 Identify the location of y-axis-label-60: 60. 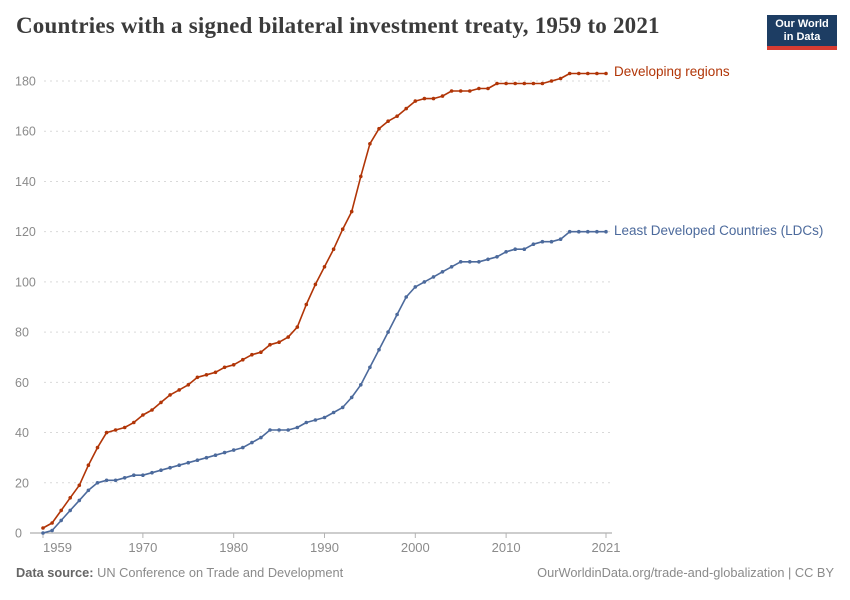
(22, 383).